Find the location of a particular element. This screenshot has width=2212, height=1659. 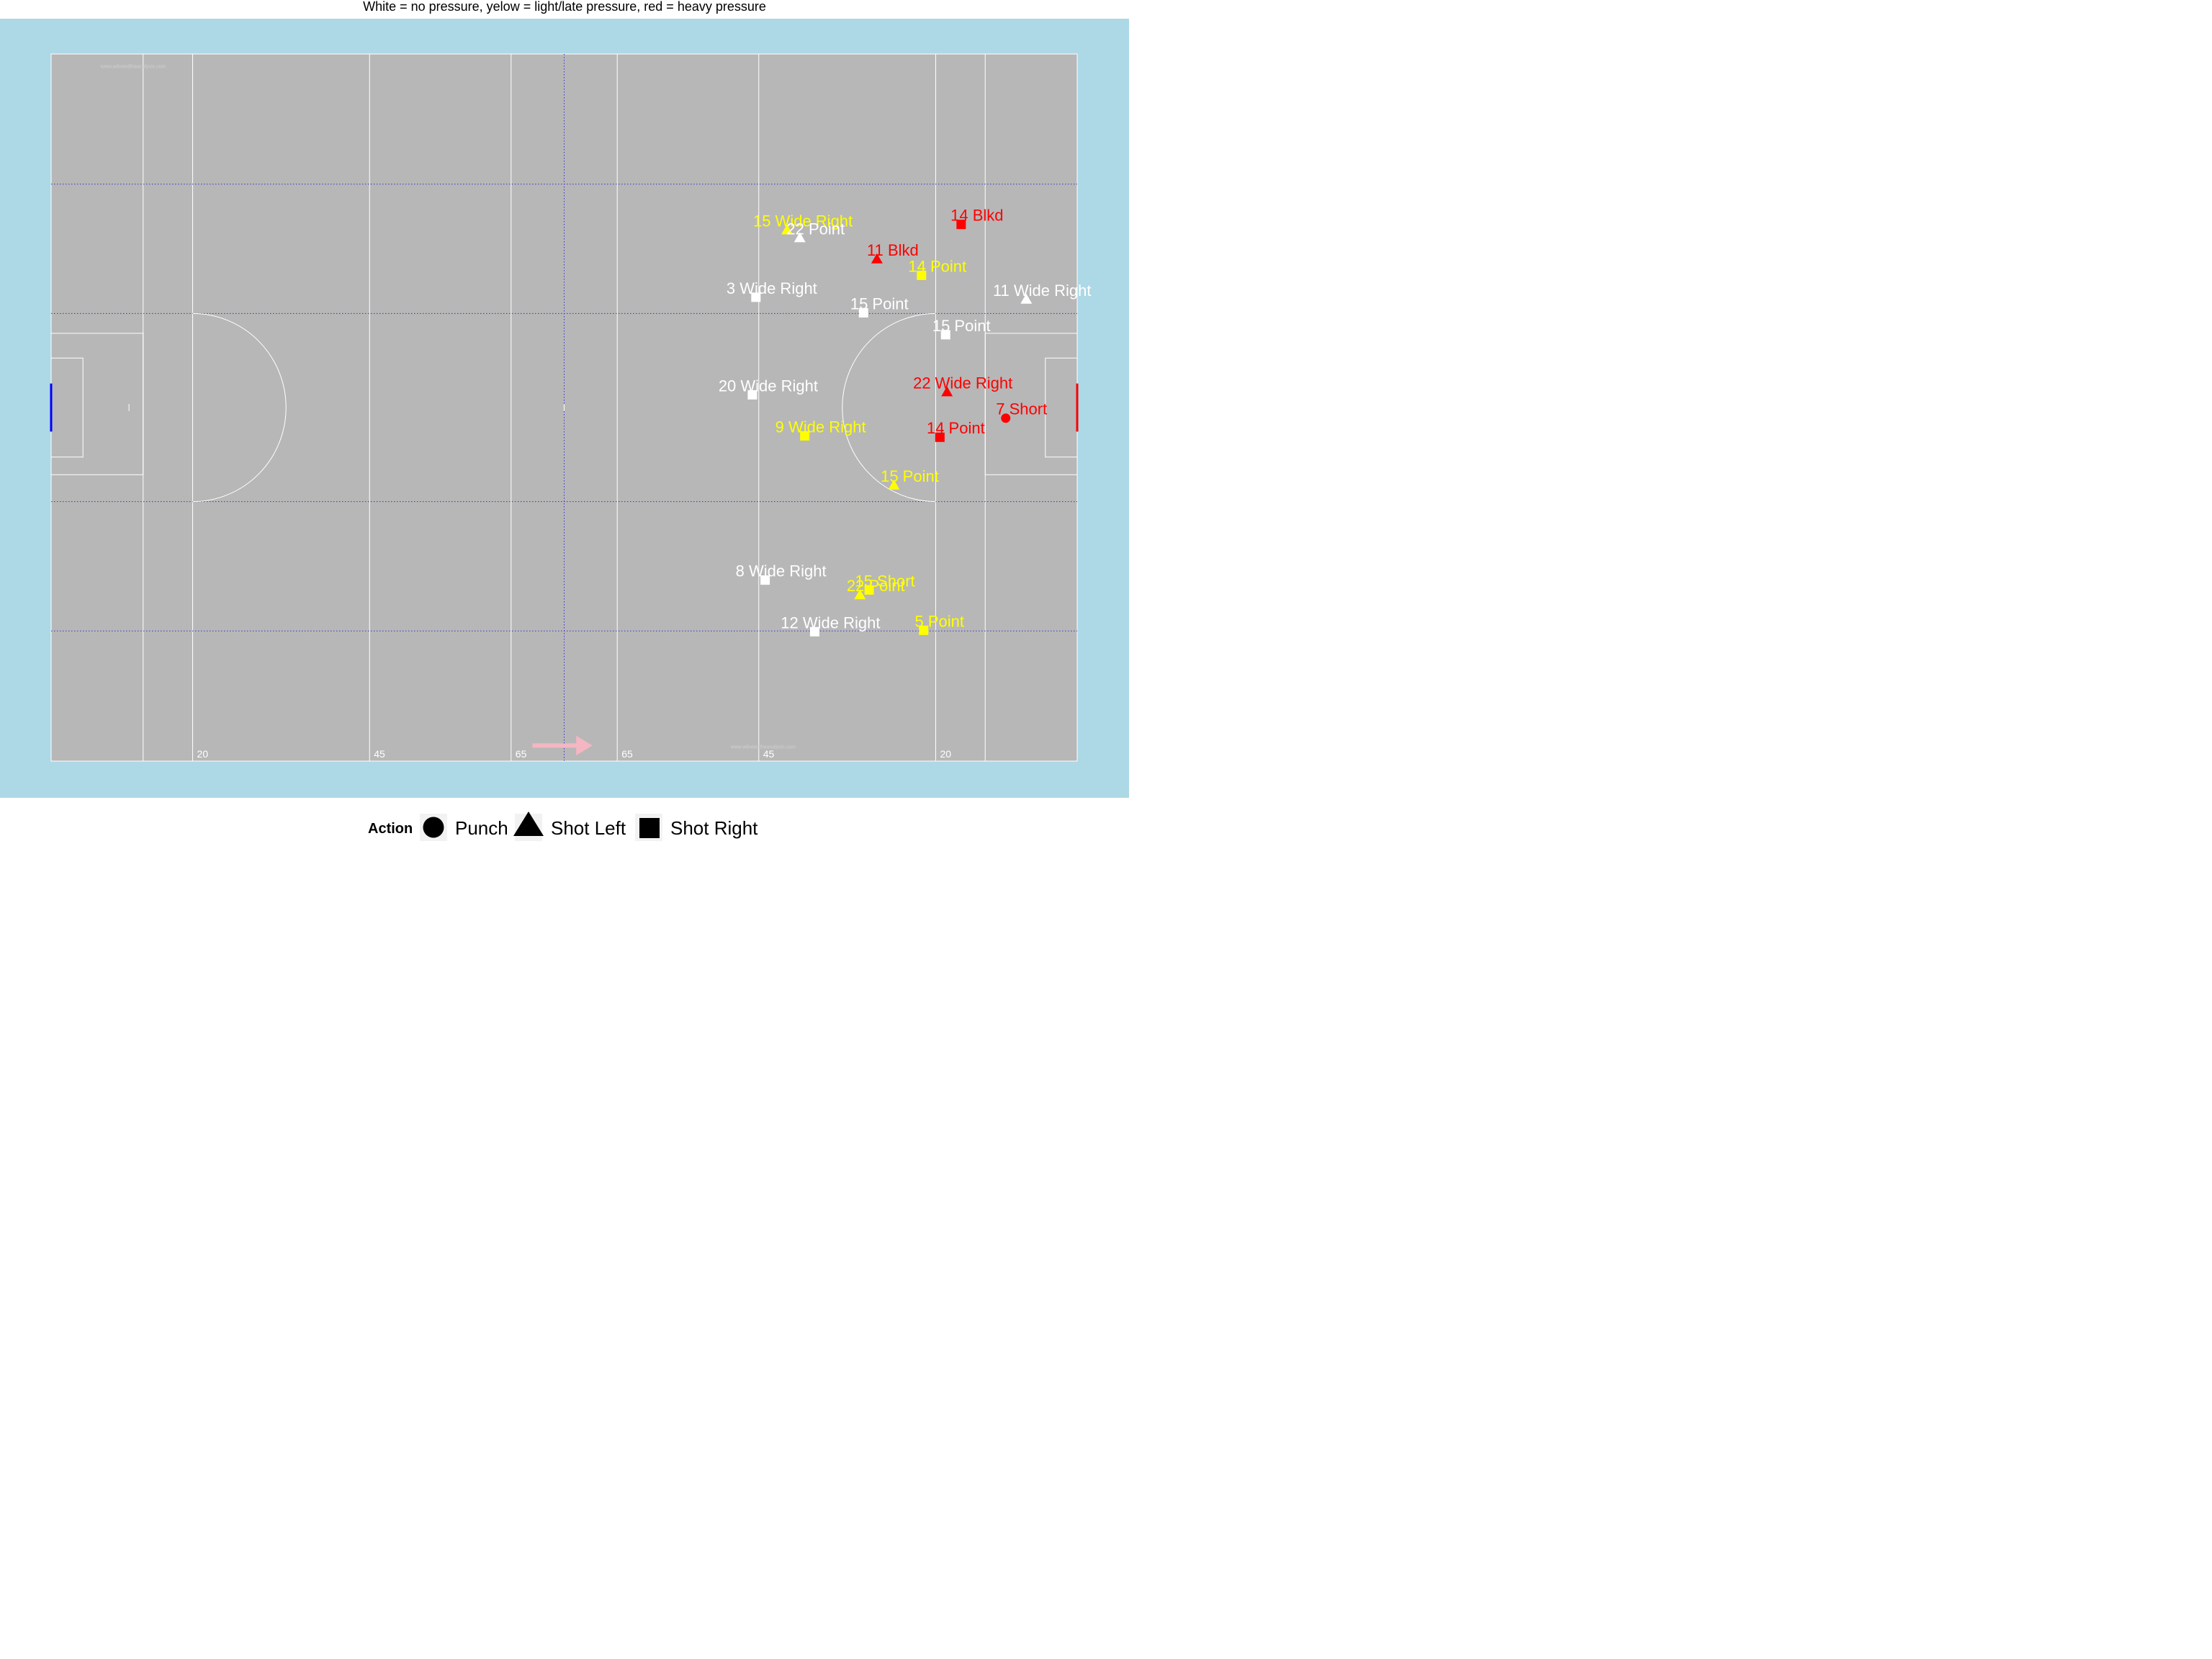

point-label: 5 Point is located at coordinates (939, 621).